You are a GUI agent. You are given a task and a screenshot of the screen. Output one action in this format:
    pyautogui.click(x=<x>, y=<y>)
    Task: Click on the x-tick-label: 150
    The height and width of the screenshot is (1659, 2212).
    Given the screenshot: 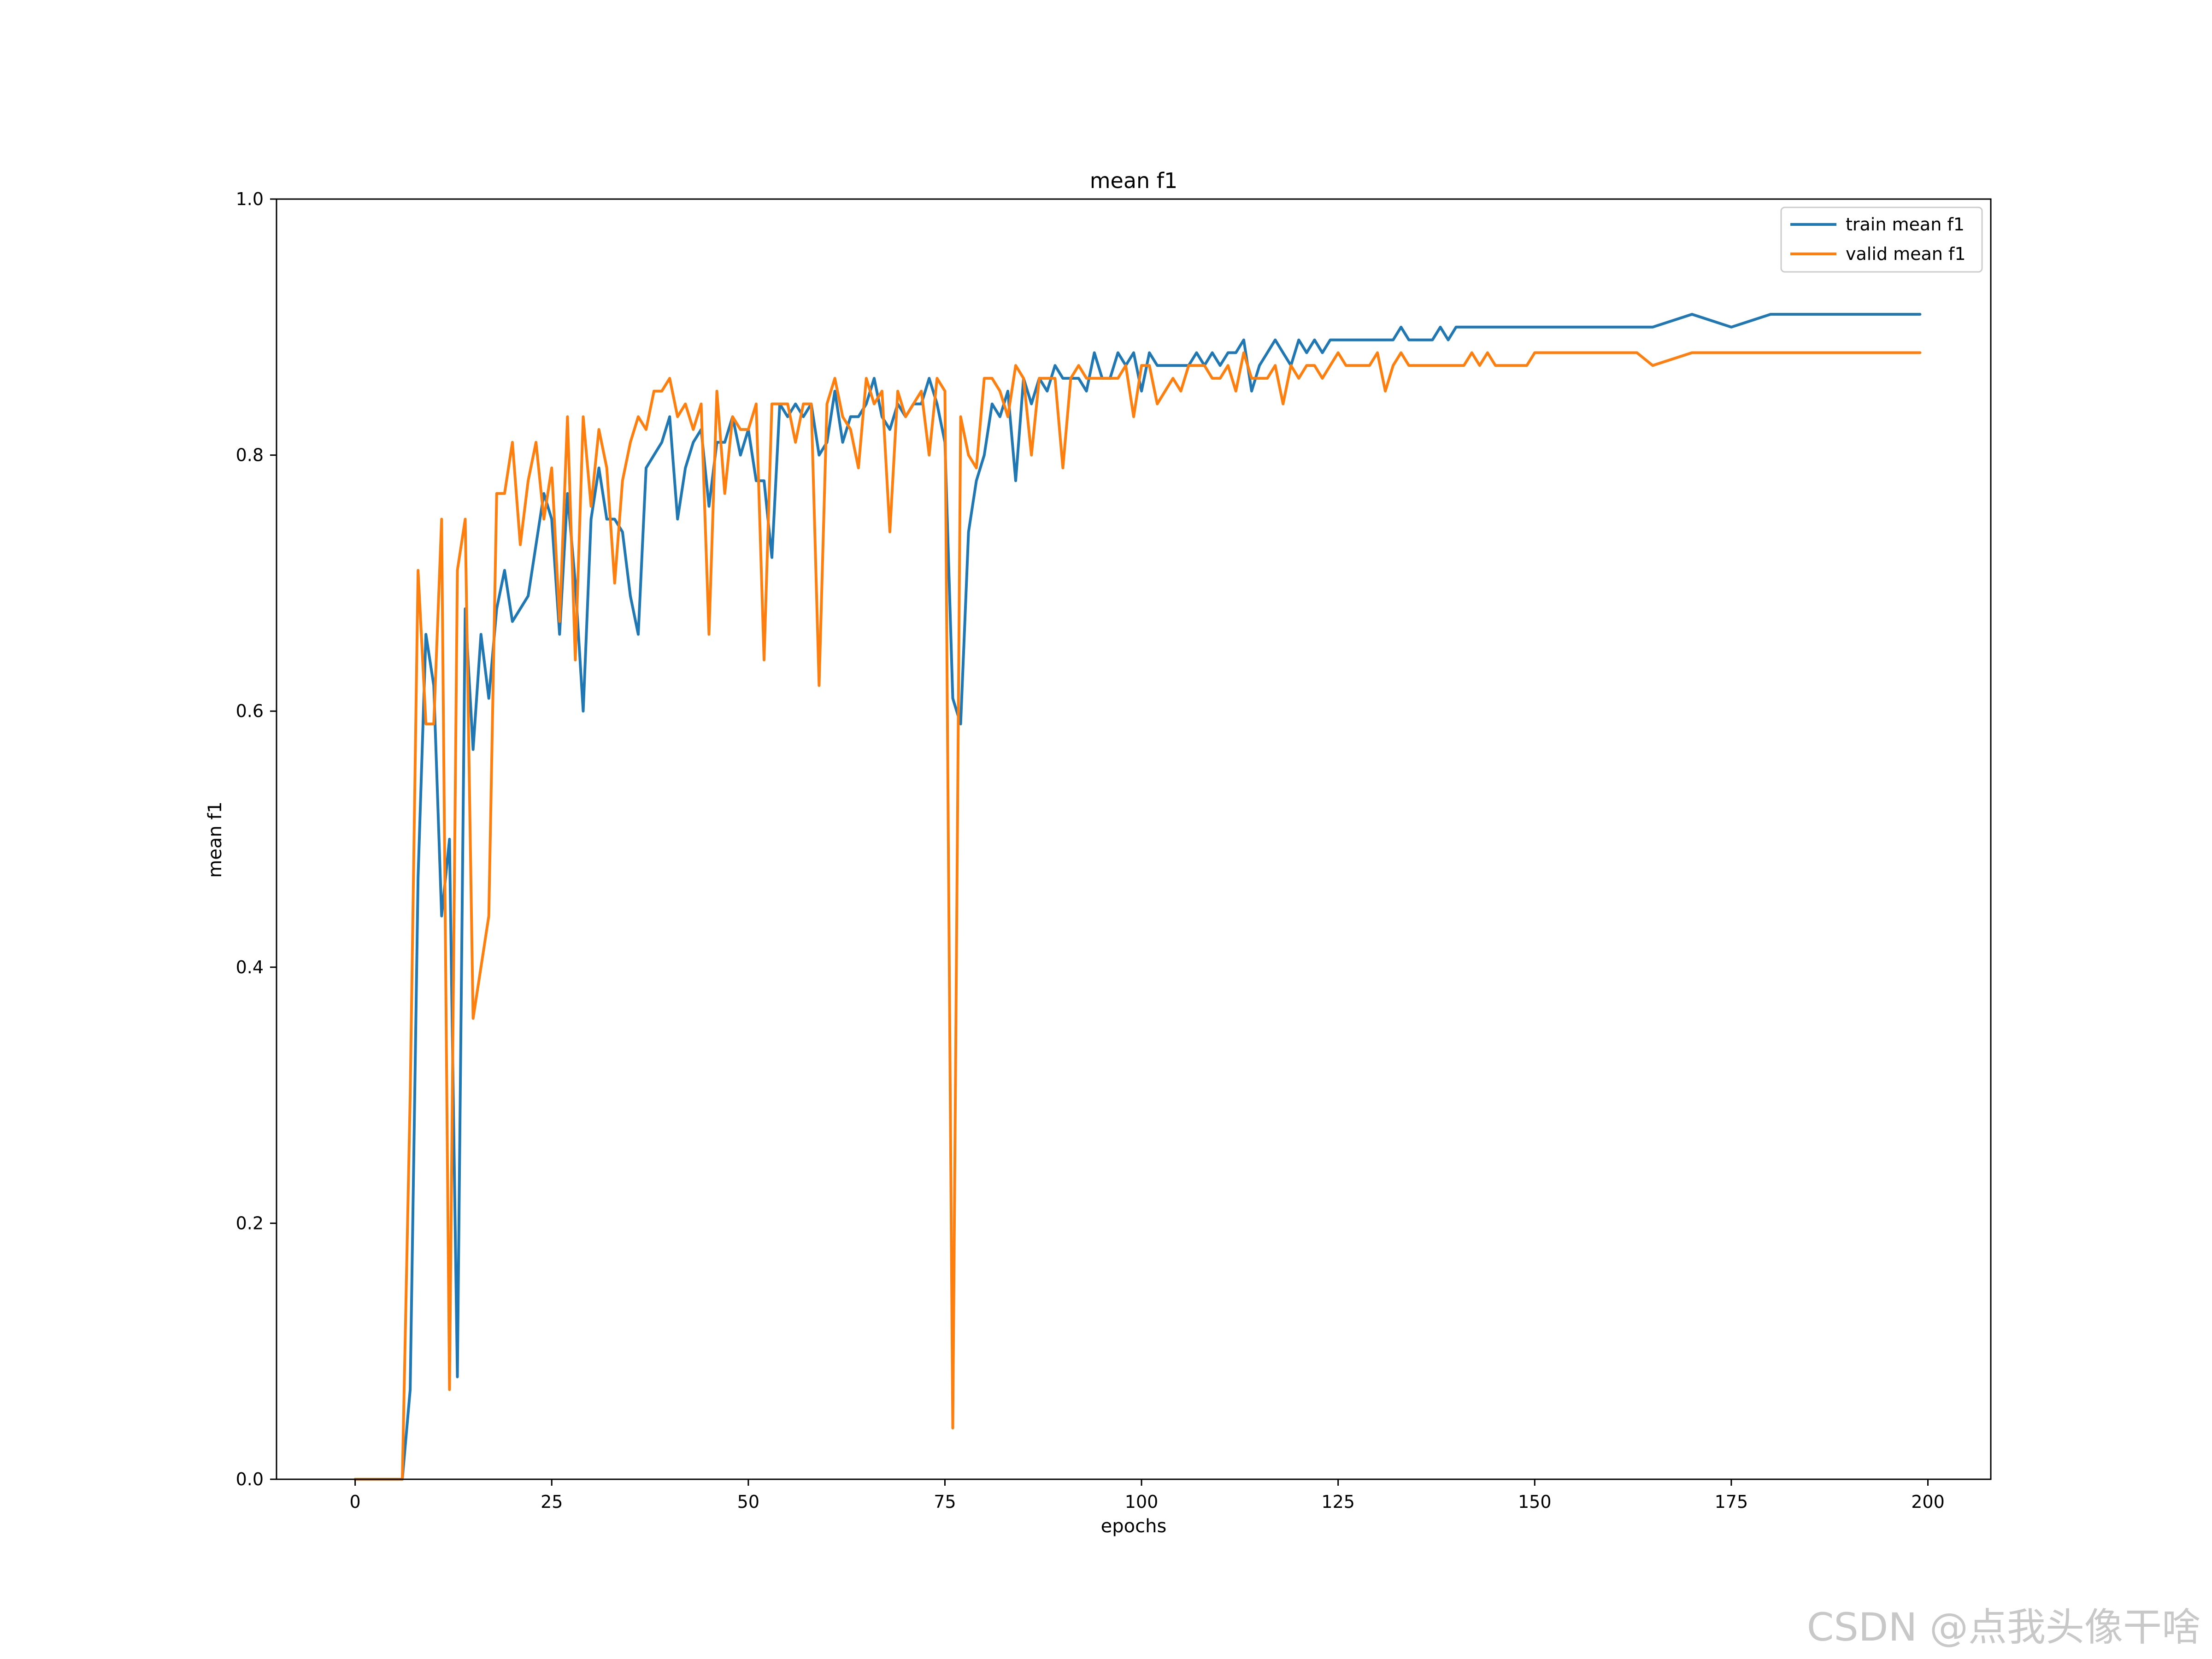 What is the action you would take?
    pyautogui.click(x=1535, y=1502)
    